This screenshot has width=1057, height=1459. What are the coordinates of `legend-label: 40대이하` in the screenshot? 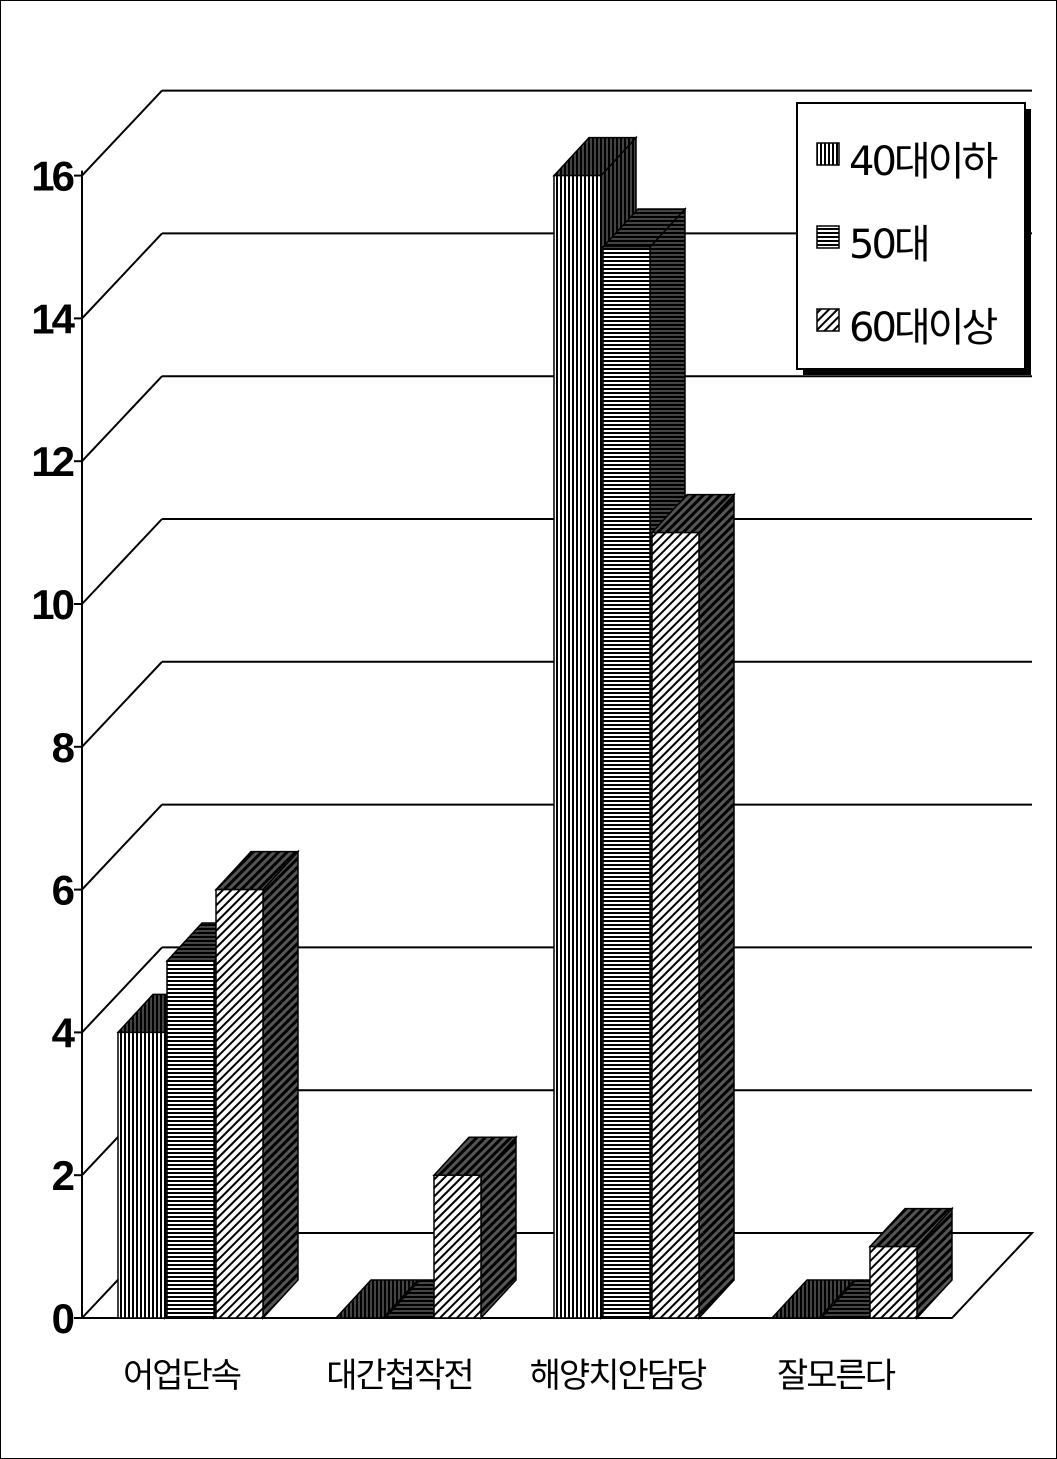 It's located at (923, 162).